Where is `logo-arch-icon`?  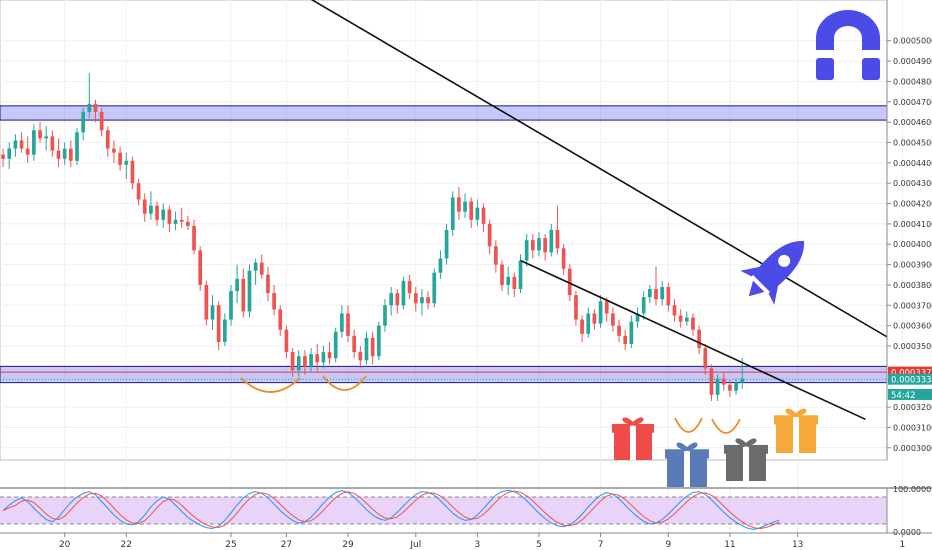
logo-arch-icon is located at coordinates (848, 45).